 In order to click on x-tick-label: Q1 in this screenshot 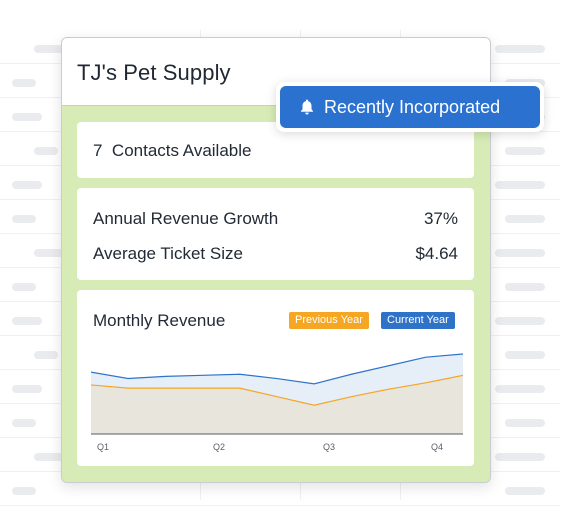, I will do `click(103, 447)`.